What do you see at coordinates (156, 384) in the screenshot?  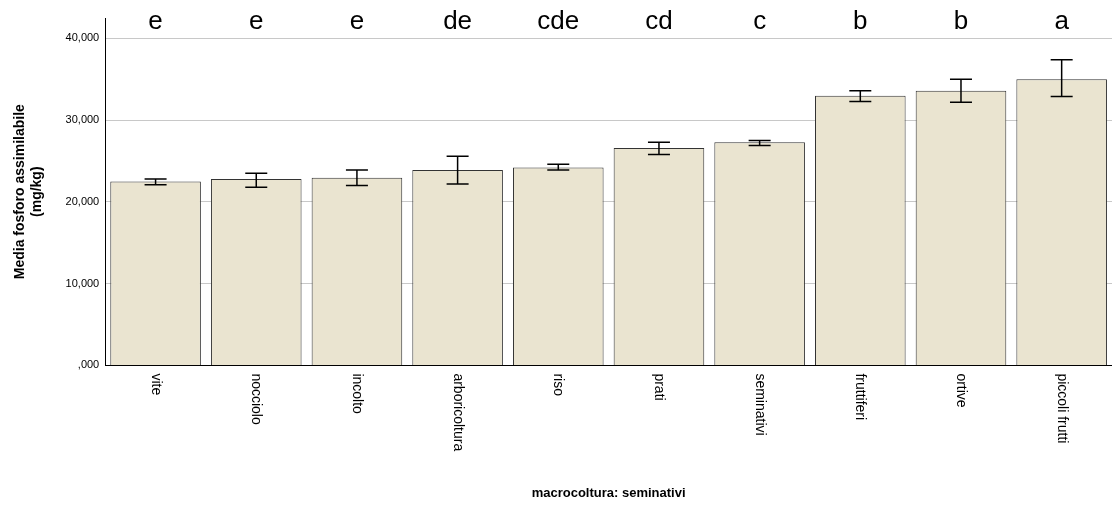 I see `x-tick-label: vite` at bounding box center [156, 384].